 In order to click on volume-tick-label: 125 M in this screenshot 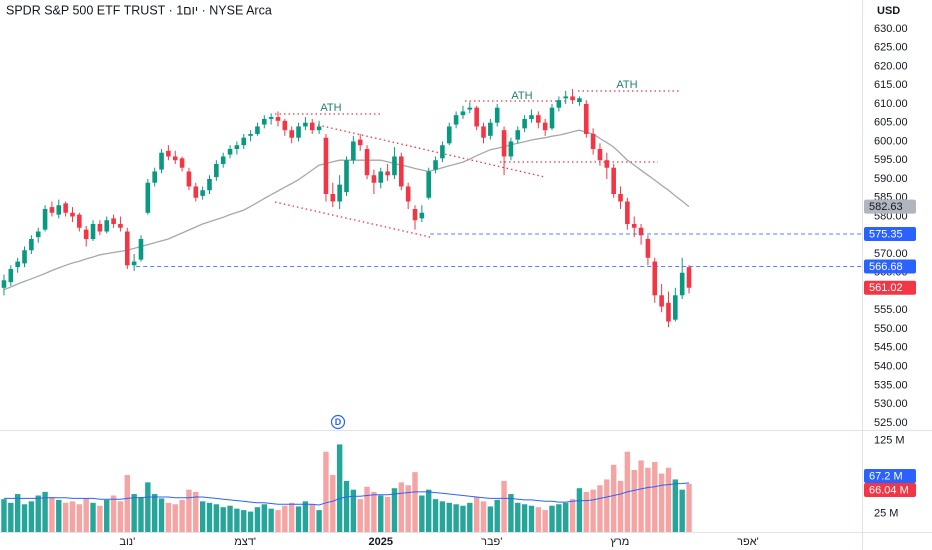, I will do `click(889, 441)`.